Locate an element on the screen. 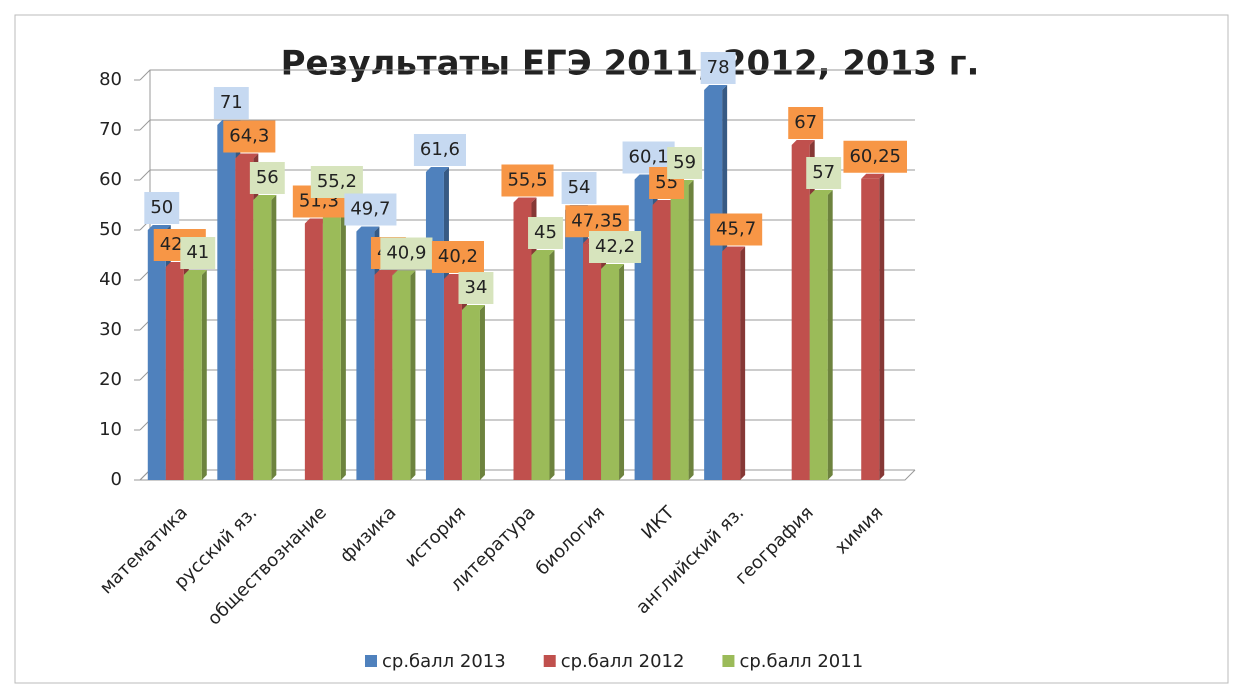  data-label-group: 40,2 is located at coordinates (457, 257).